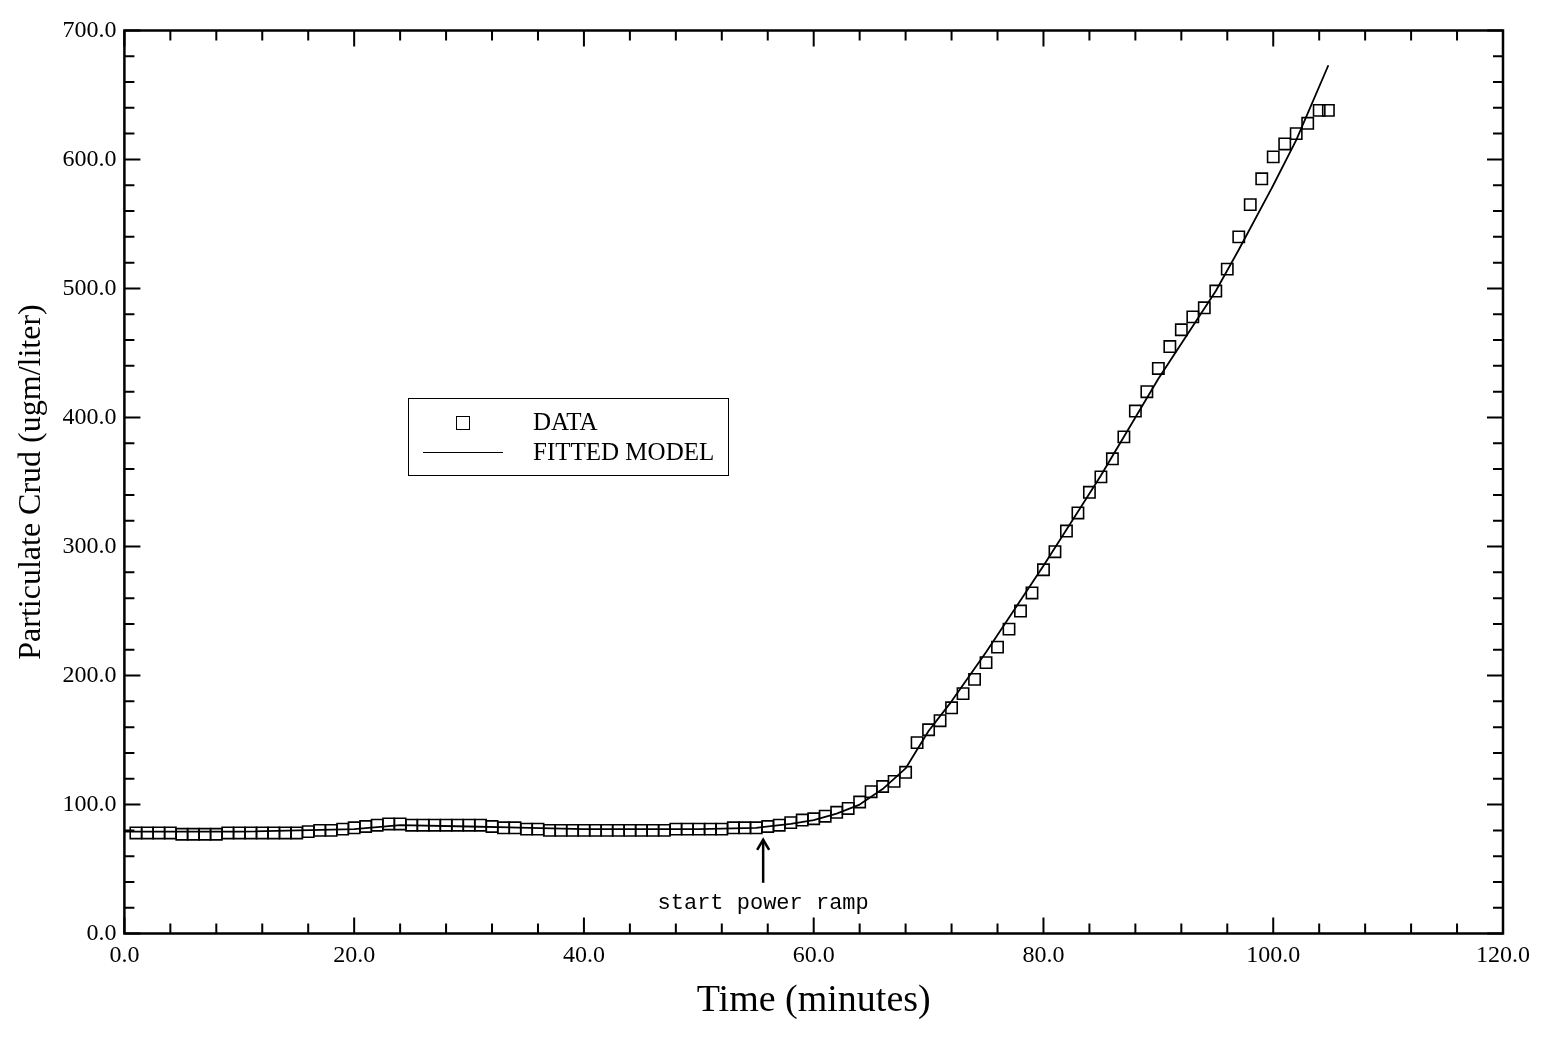 Image resolution: width=1550 pixels, height=1039 pixels. Describe the element at coordinates (354, 954) in the screenshot. I see `x-tick-label: 20.0` at that location.